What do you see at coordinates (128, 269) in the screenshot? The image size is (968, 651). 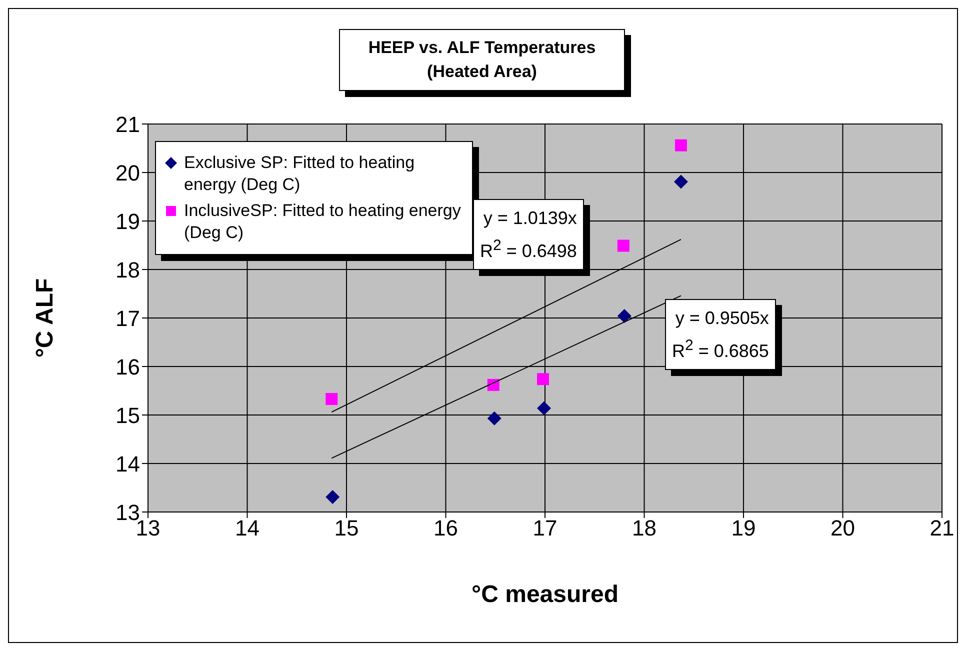 I see `y-tick-label: 18` at bounding box center [128, 269].